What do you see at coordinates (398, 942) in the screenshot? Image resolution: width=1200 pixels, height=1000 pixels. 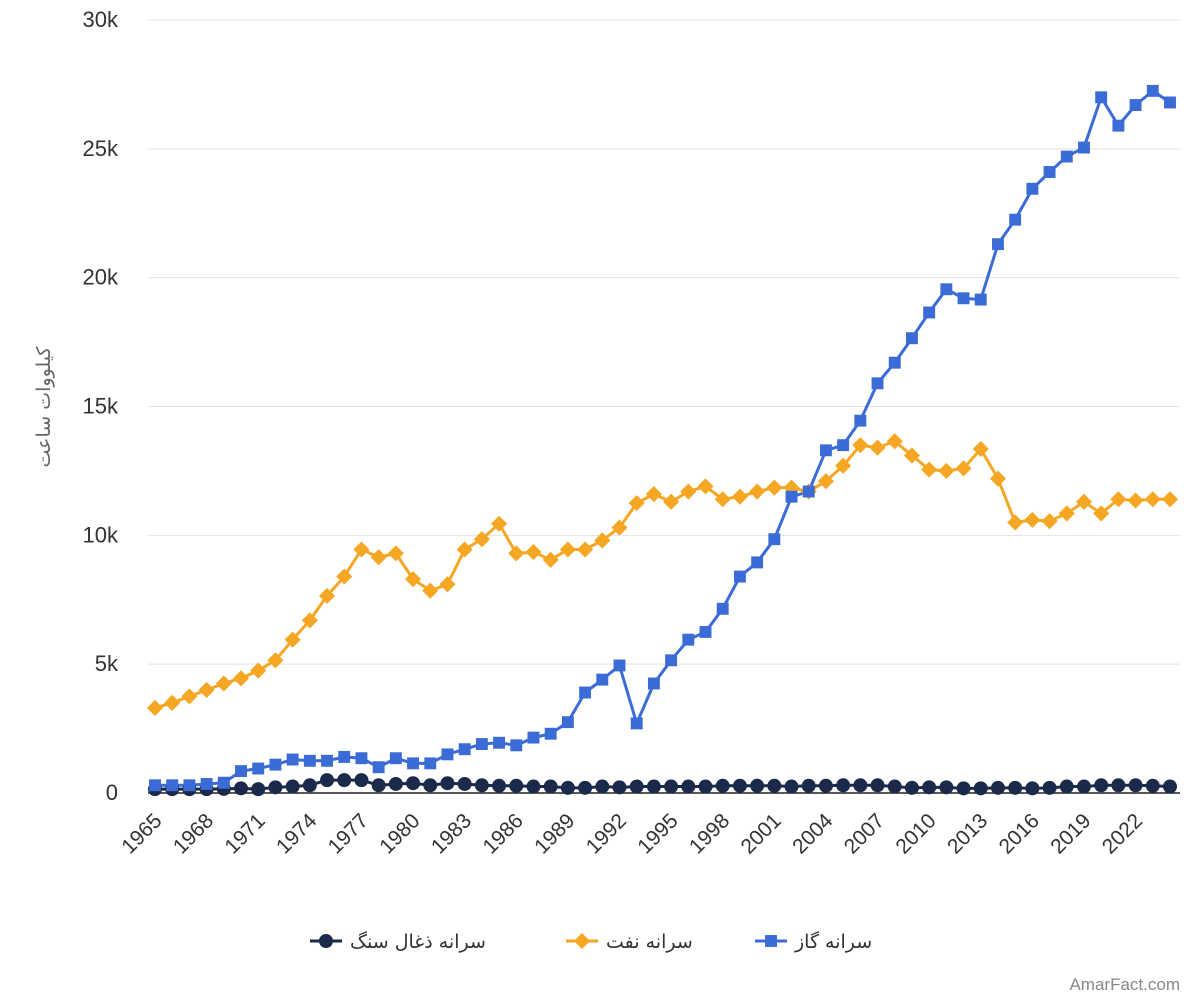 I see `legend-item: سرانه ذغال سنگ` at bounding box center [398, 942].